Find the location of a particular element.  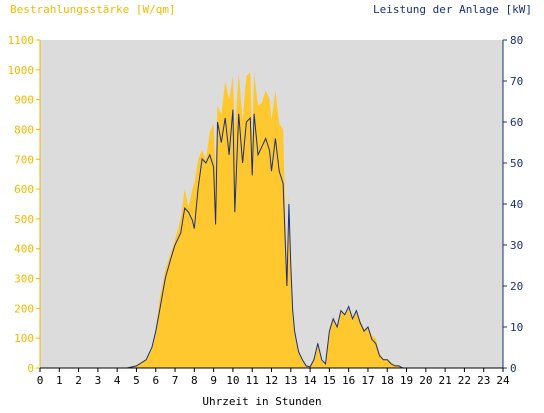

x-tick-label: 9 is located at coordinates (213, 380).